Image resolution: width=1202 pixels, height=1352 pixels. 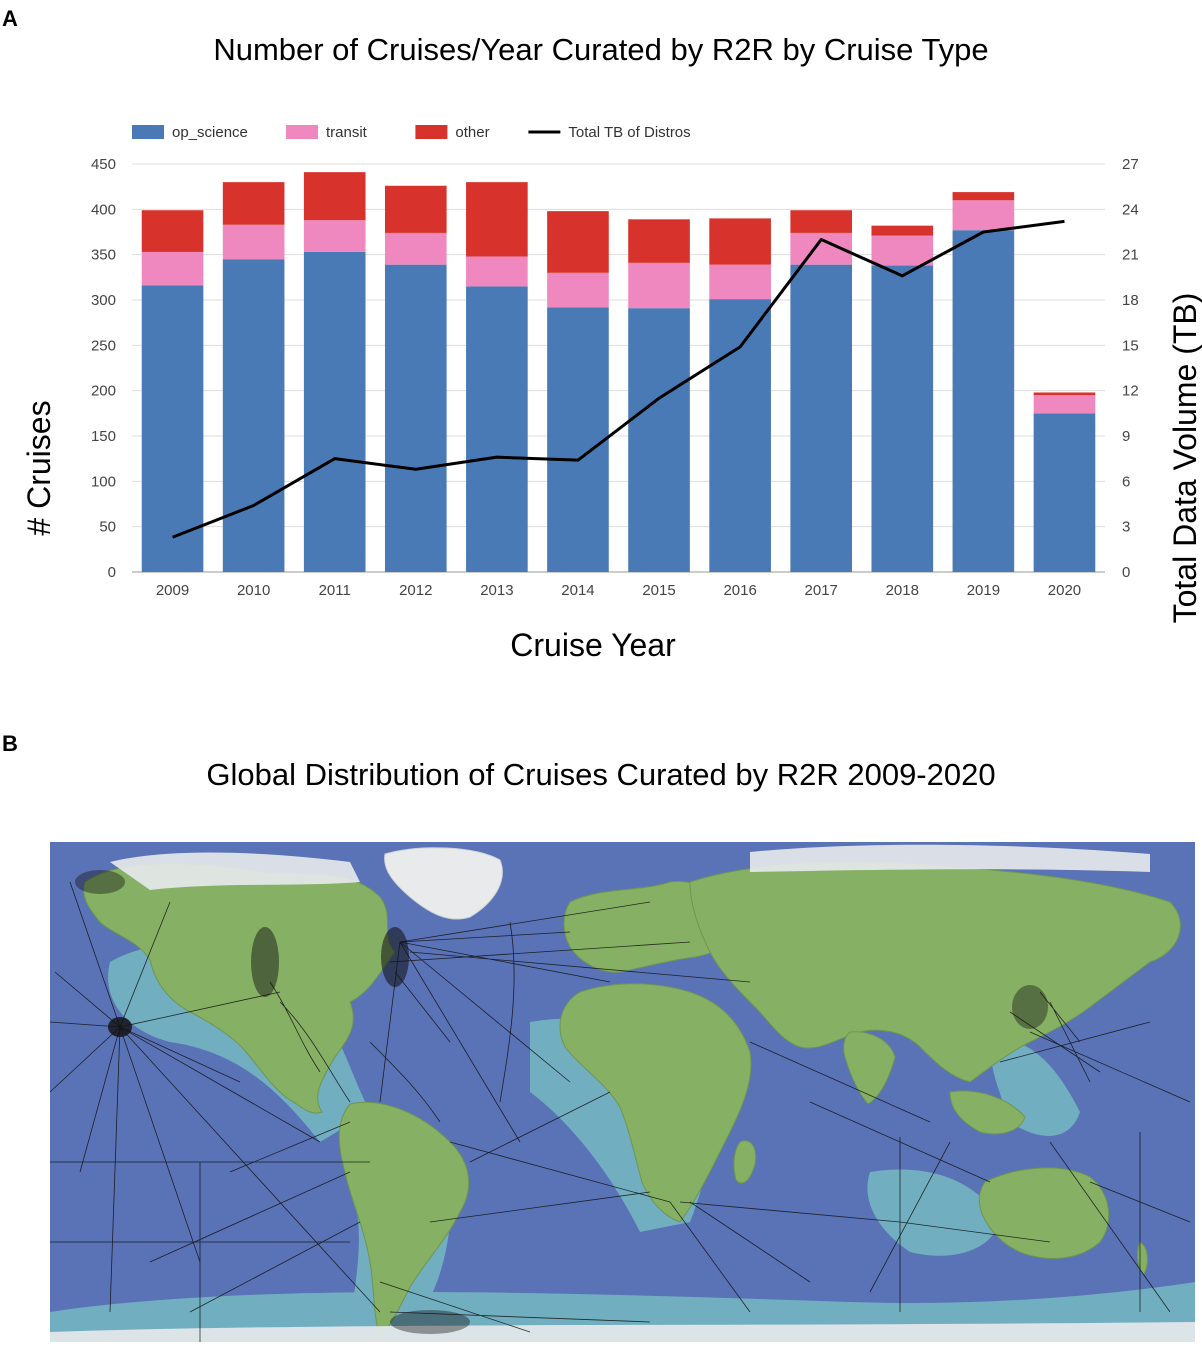 I want to click on panel-letter-b: B, so click(x=10, y=743).